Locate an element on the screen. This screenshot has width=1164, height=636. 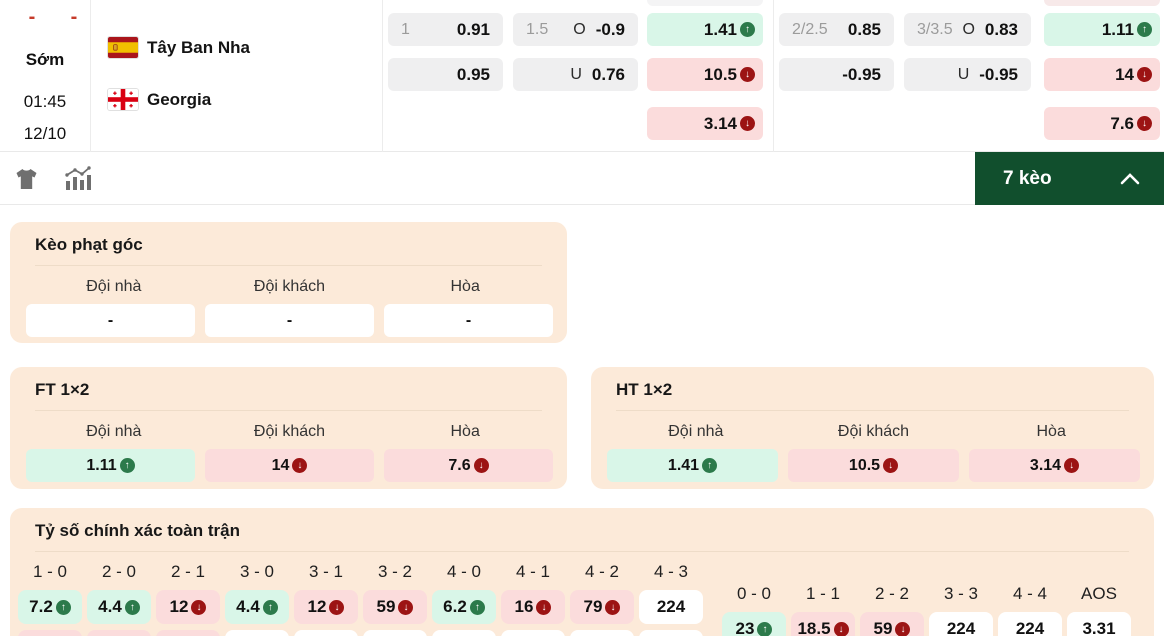
ht-draw-odds: 3.14 is located at coordinates (1054, 465).